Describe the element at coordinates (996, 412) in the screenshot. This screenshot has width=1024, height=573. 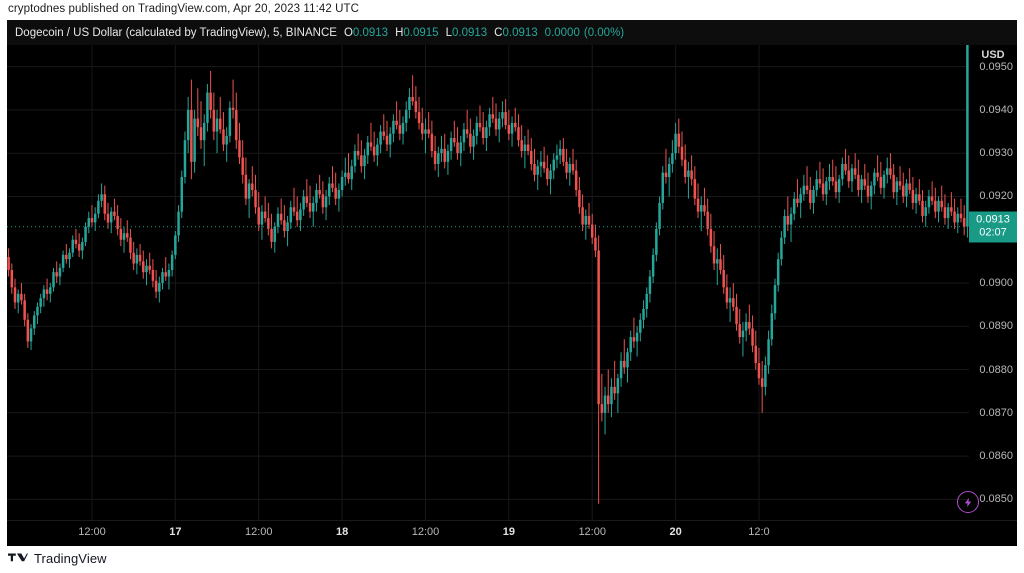
I see `price-tick-7: 0.0870` at that location.